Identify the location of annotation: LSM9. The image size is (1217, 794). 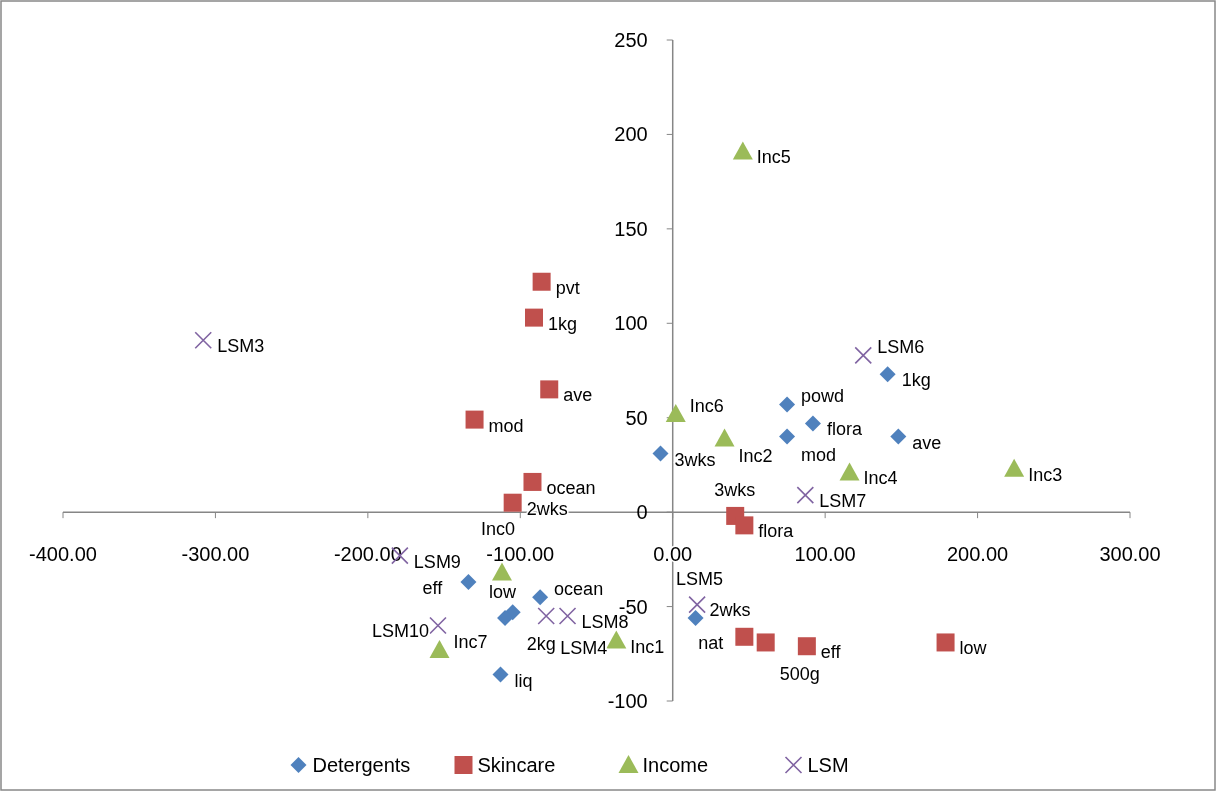
(437, 561).